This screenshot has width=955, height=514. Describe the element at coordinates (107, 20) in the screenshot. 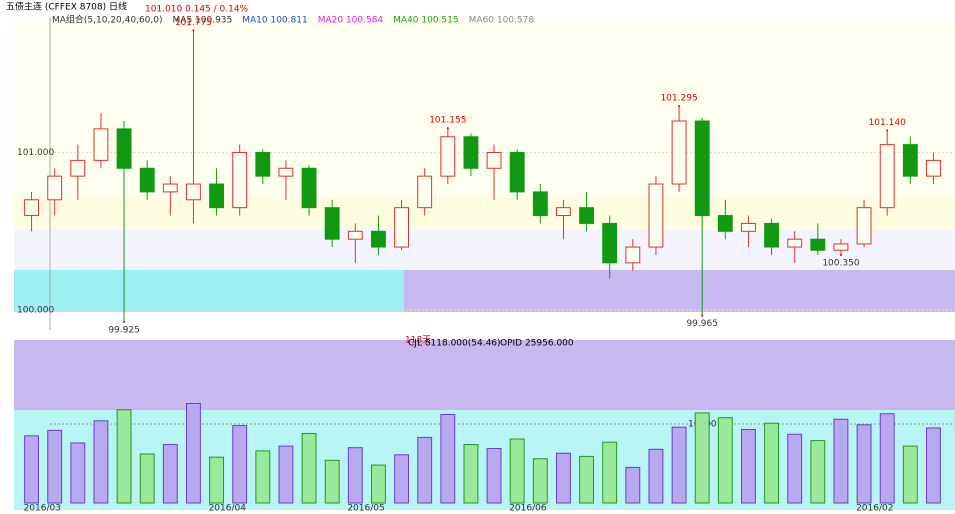

I see `ma-legend: MA组合(5,10,20,40,60,0)` at that location.